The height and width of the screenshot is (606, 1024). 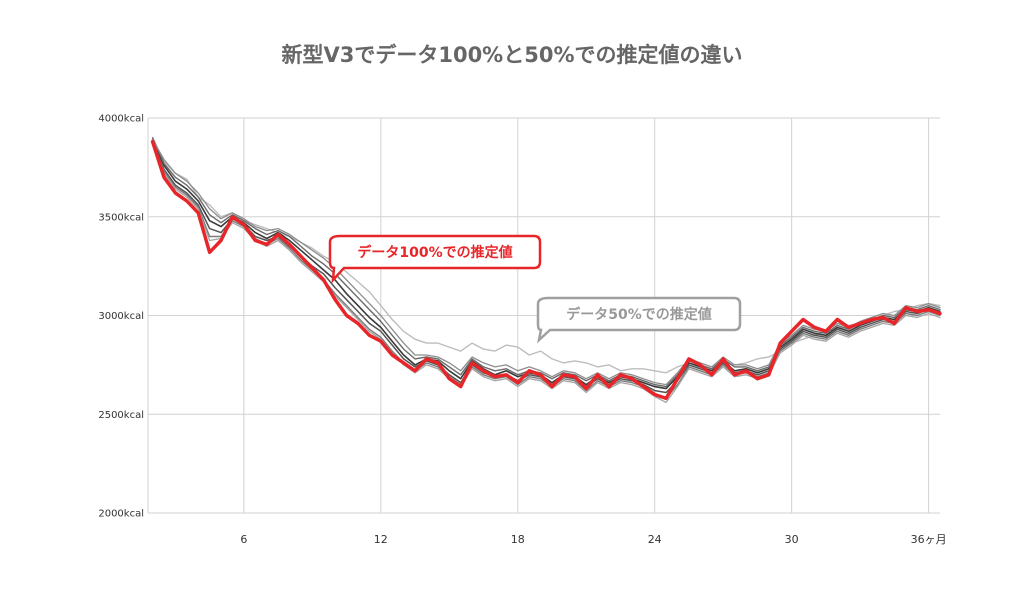 I want to click on chart-title: 新型V3でデータ100%と50%での推定値の違い, so click(x=511, y=55).